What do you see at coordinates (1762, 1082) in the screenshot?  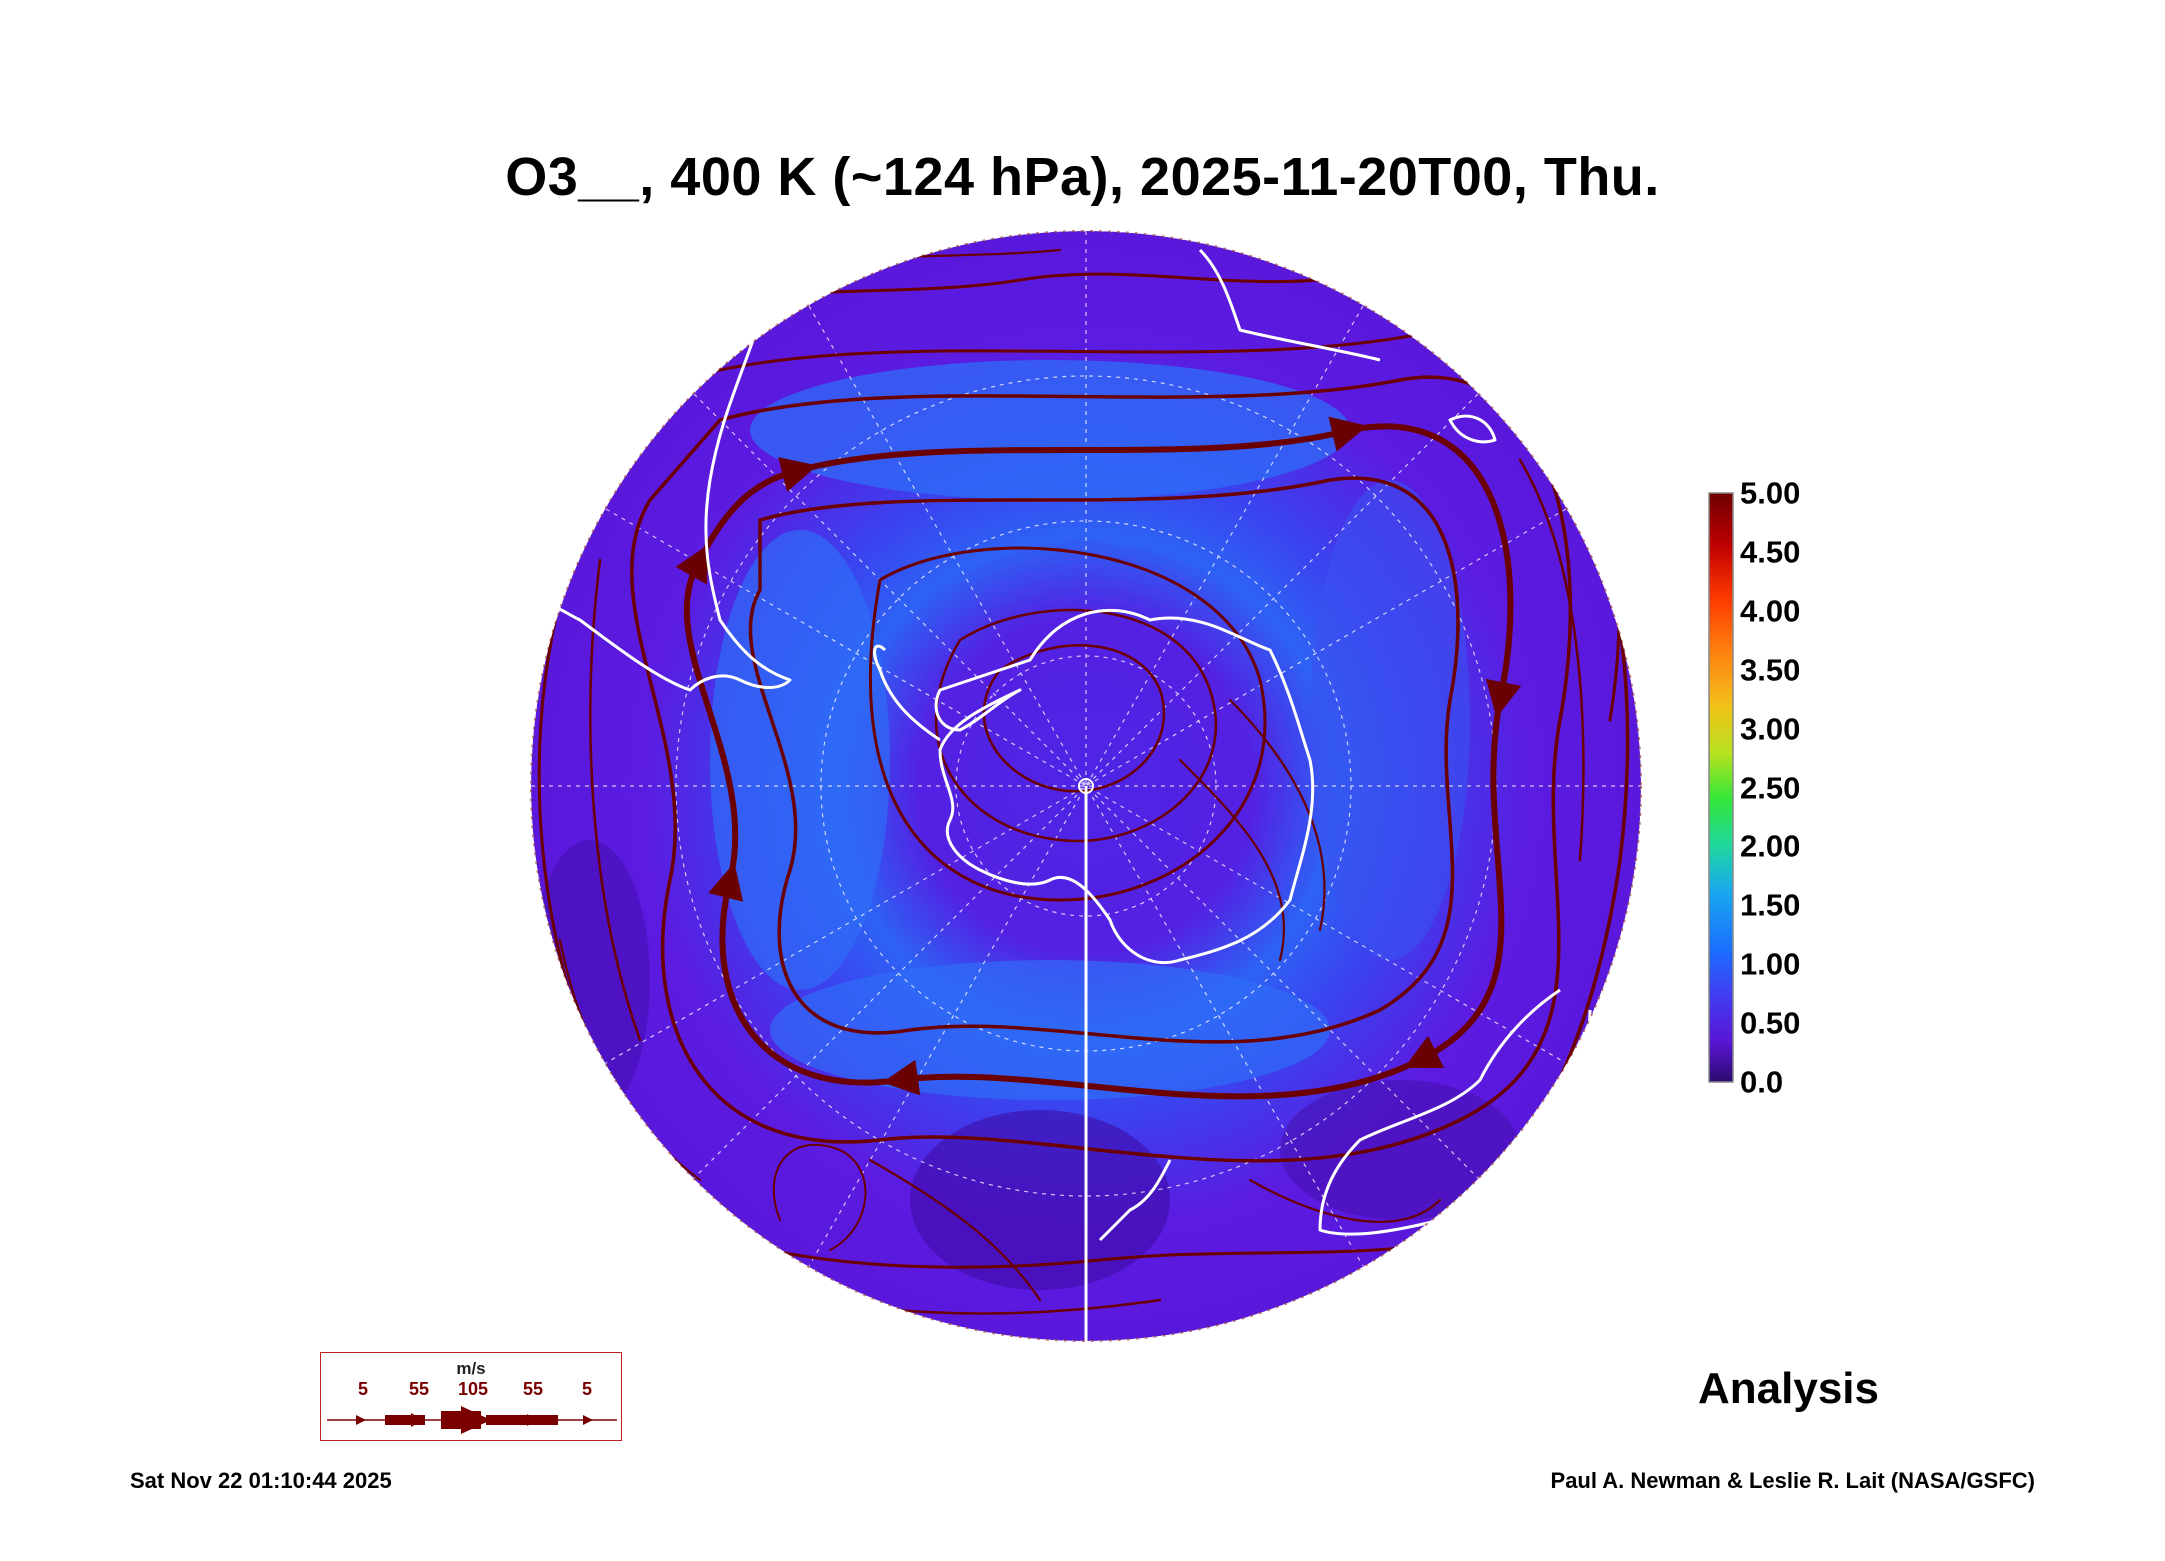 I see `colorbar-tick-label: 0.0` at bounding box center [1762, 1082].